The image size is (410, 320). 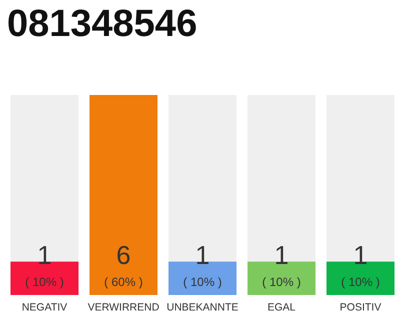 I want to click on data-label: 6, so click(x=123, y=255).